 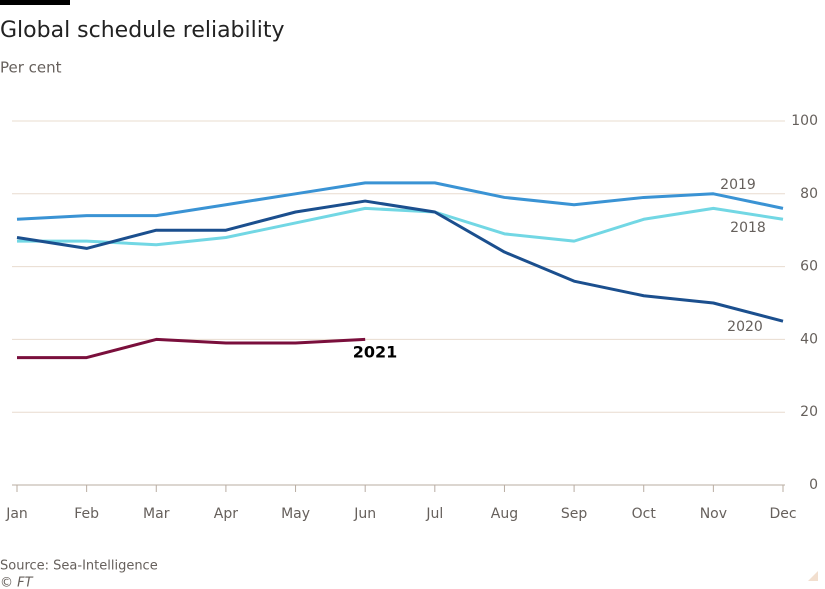 What do you see at coordinates (156, 514) in the screenshot?
I see `x-tick-label: Mar` at bounding box center [156, 514].